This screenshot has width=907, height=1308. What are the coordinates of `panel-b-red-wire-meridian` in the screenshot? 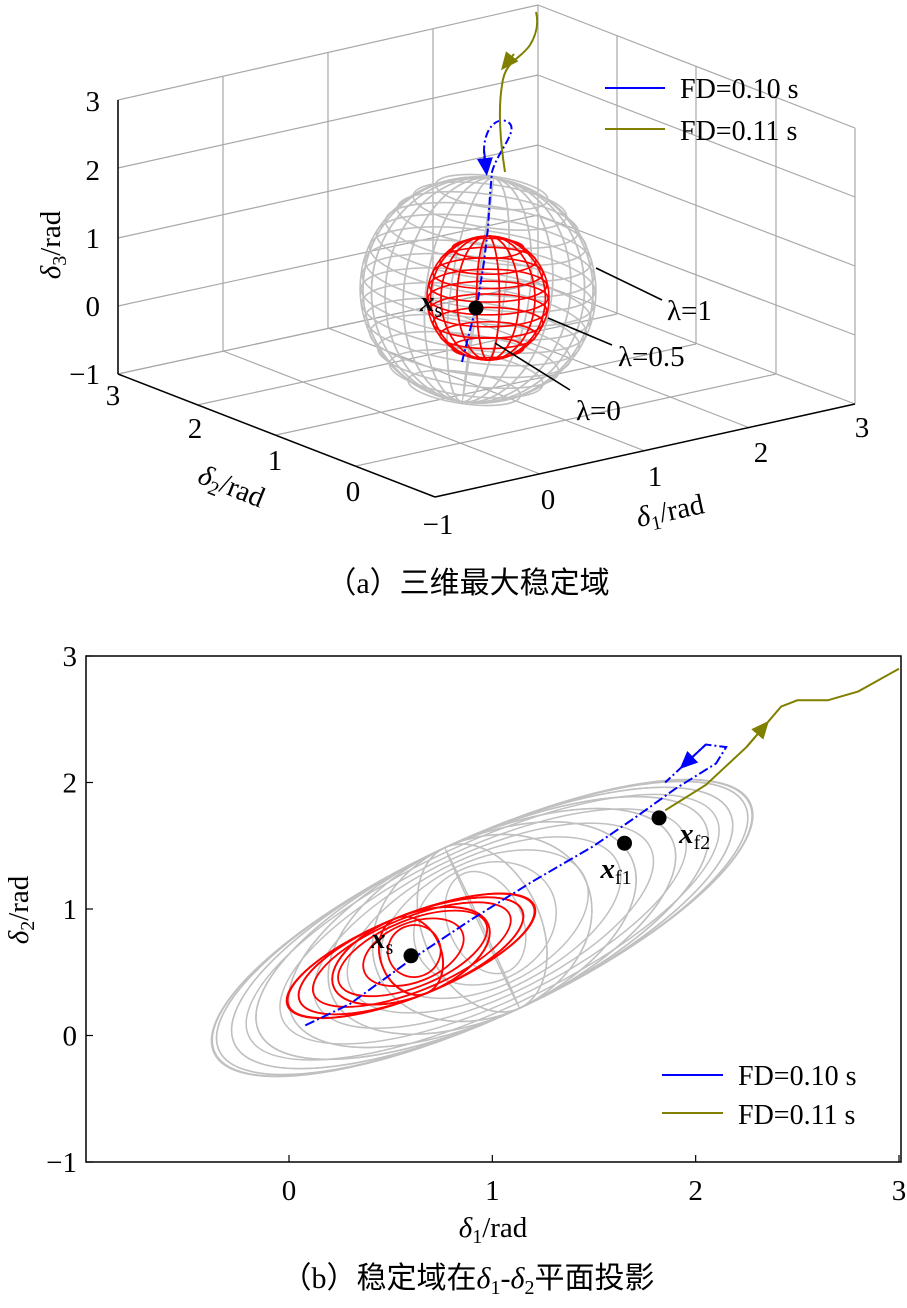 It's located at (411, 956).